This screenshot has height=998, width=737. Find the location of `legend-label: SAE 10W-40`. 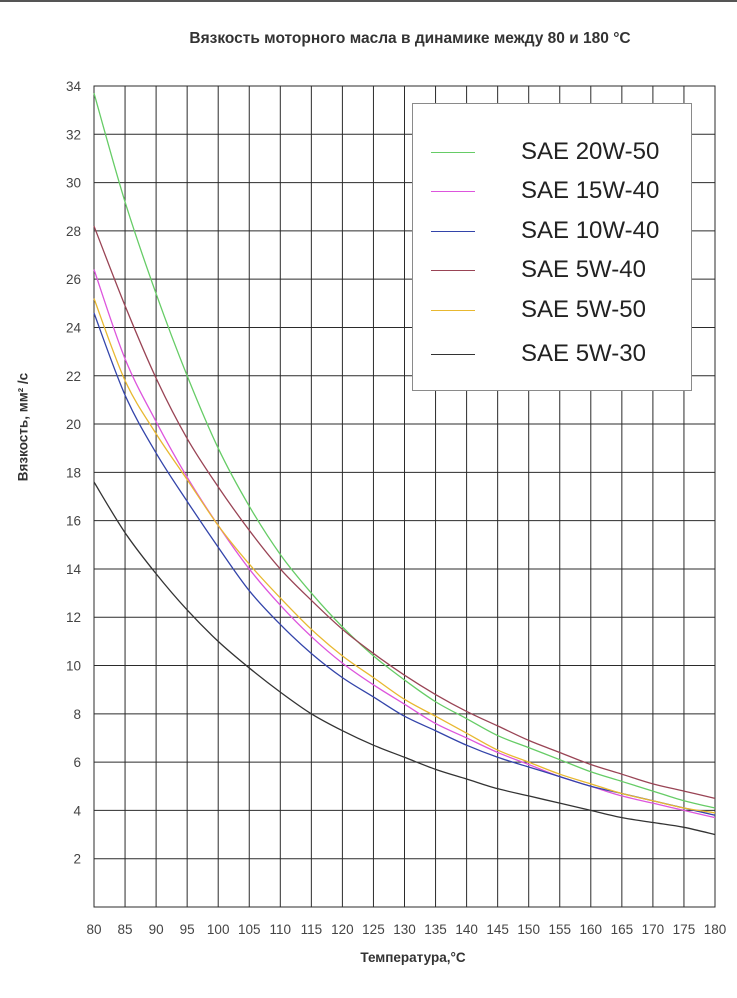

legend-label: SAE 10W-40 is located at coordinates (590, 230).